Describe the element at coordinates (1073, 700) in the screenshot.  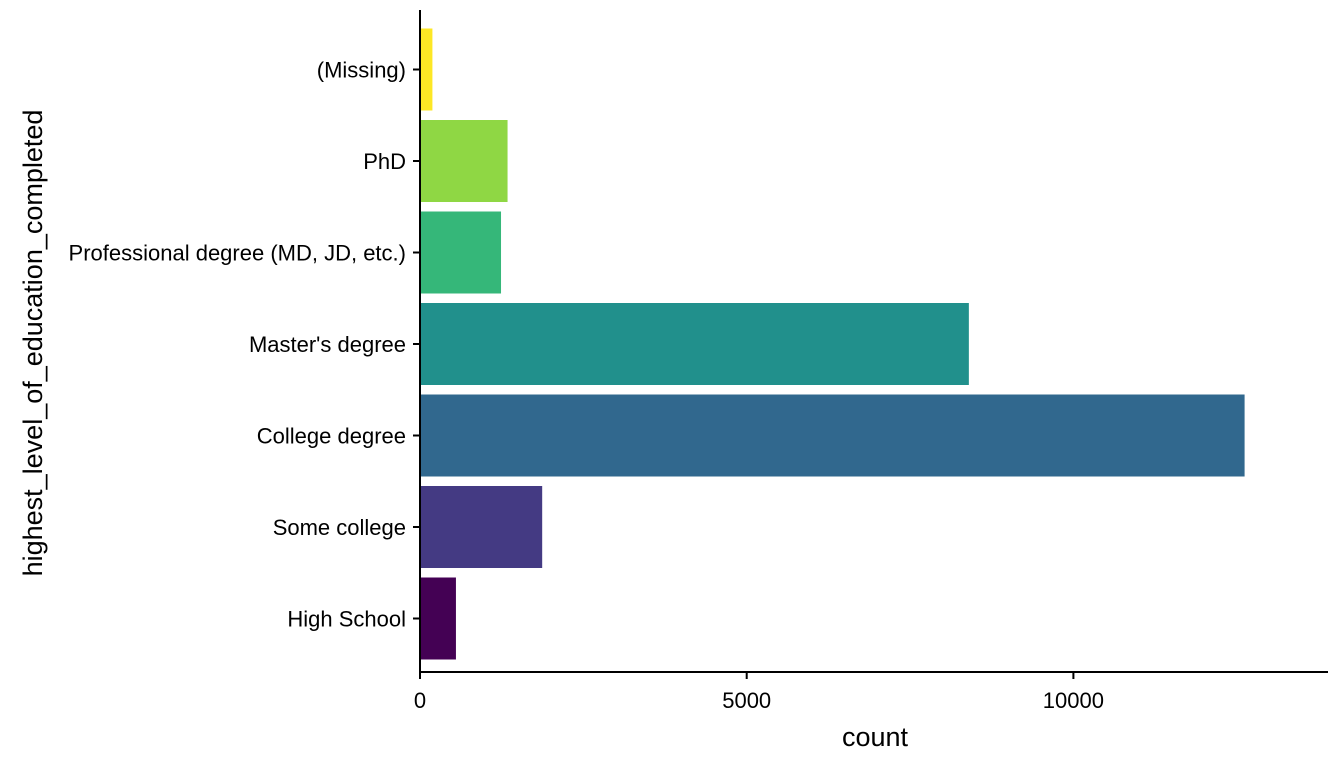
I see `x-tick-label: 10000` at that location.